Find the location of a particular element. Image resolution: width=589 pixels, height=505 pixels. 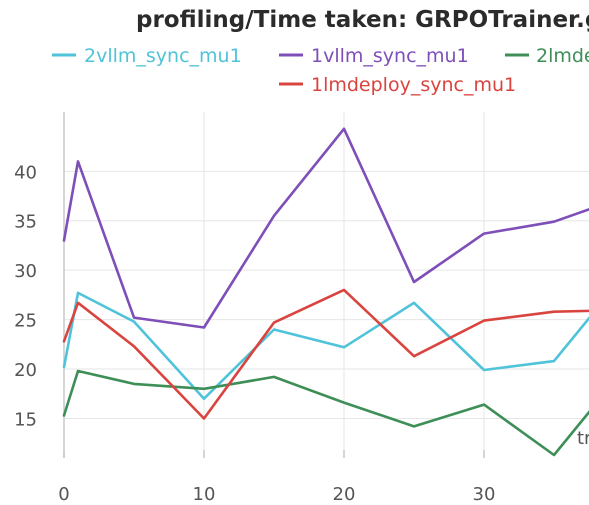

legend-item-2lmdeploy: 2lmde is located at coordinates (547, 56).